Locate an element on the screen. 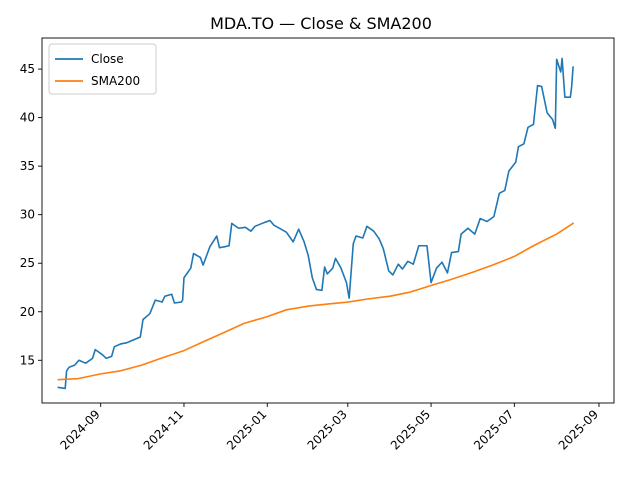 This screenshot has width=640, height=480. y-tick-label: 25 is located at coordinates (27, 263).